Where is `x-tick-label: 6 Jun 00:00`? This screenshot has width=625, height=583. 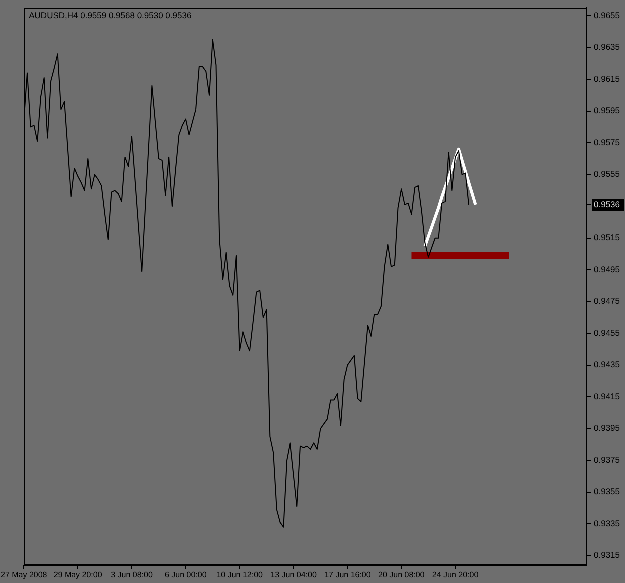
x-tick-label: 6 Jun 00:00 is located at coordinates (186, 575).